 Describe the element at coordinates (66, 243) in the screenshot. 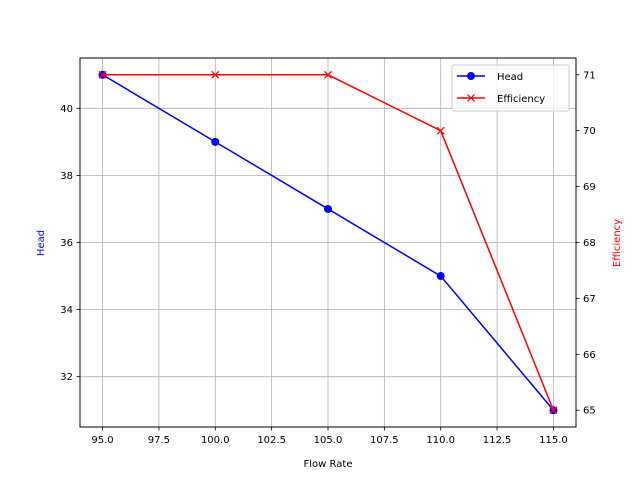

I see `y-tick-label: 36` at that location.